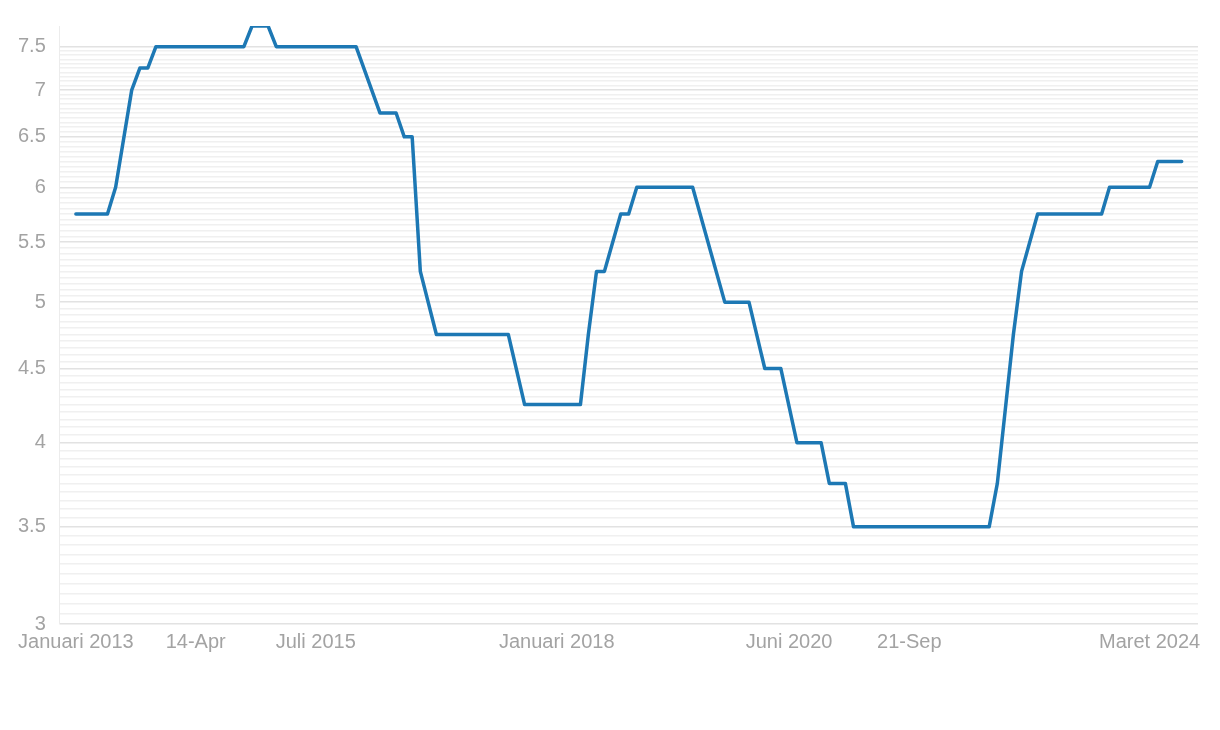 Image resolution: width=1220 pixels, height=730 pixels. Describe the element at coordinates (31, 525) in the screenshot. I see `y-tick-label: 3.5` at that location.